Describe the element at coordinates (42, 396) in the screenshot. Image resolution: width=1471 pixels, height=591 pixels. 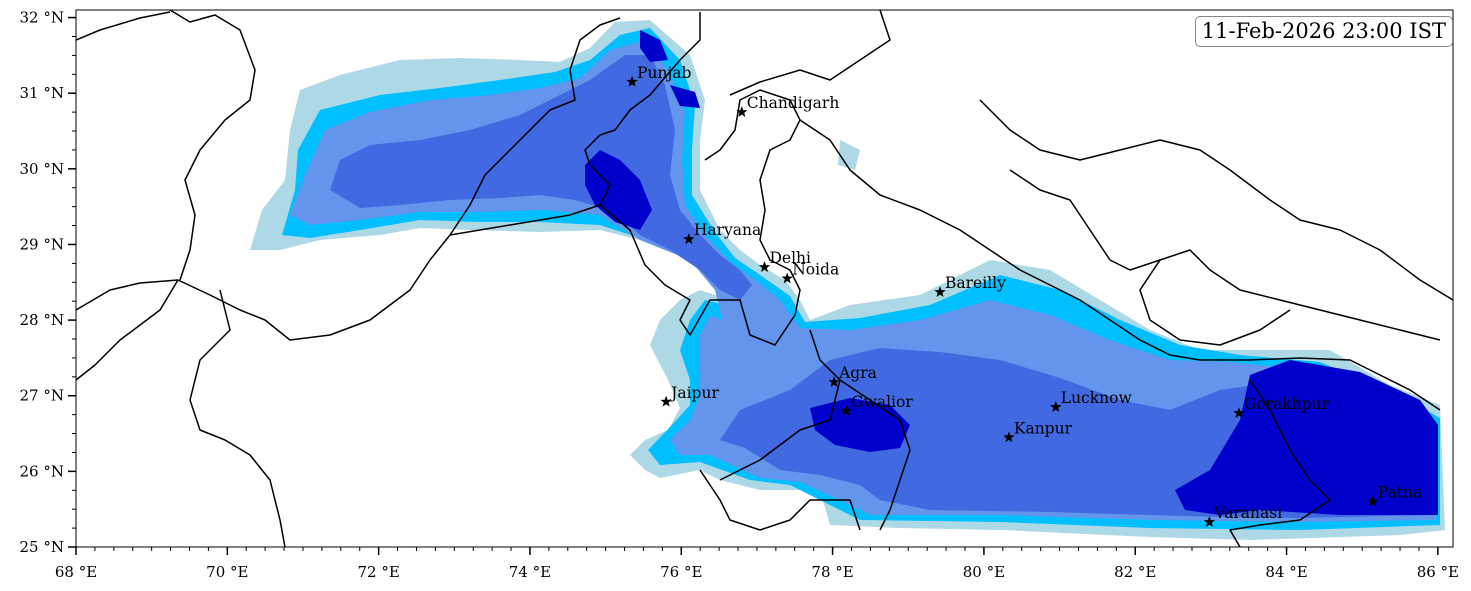
I see `lat-tick-label: 27 °N` at that location.